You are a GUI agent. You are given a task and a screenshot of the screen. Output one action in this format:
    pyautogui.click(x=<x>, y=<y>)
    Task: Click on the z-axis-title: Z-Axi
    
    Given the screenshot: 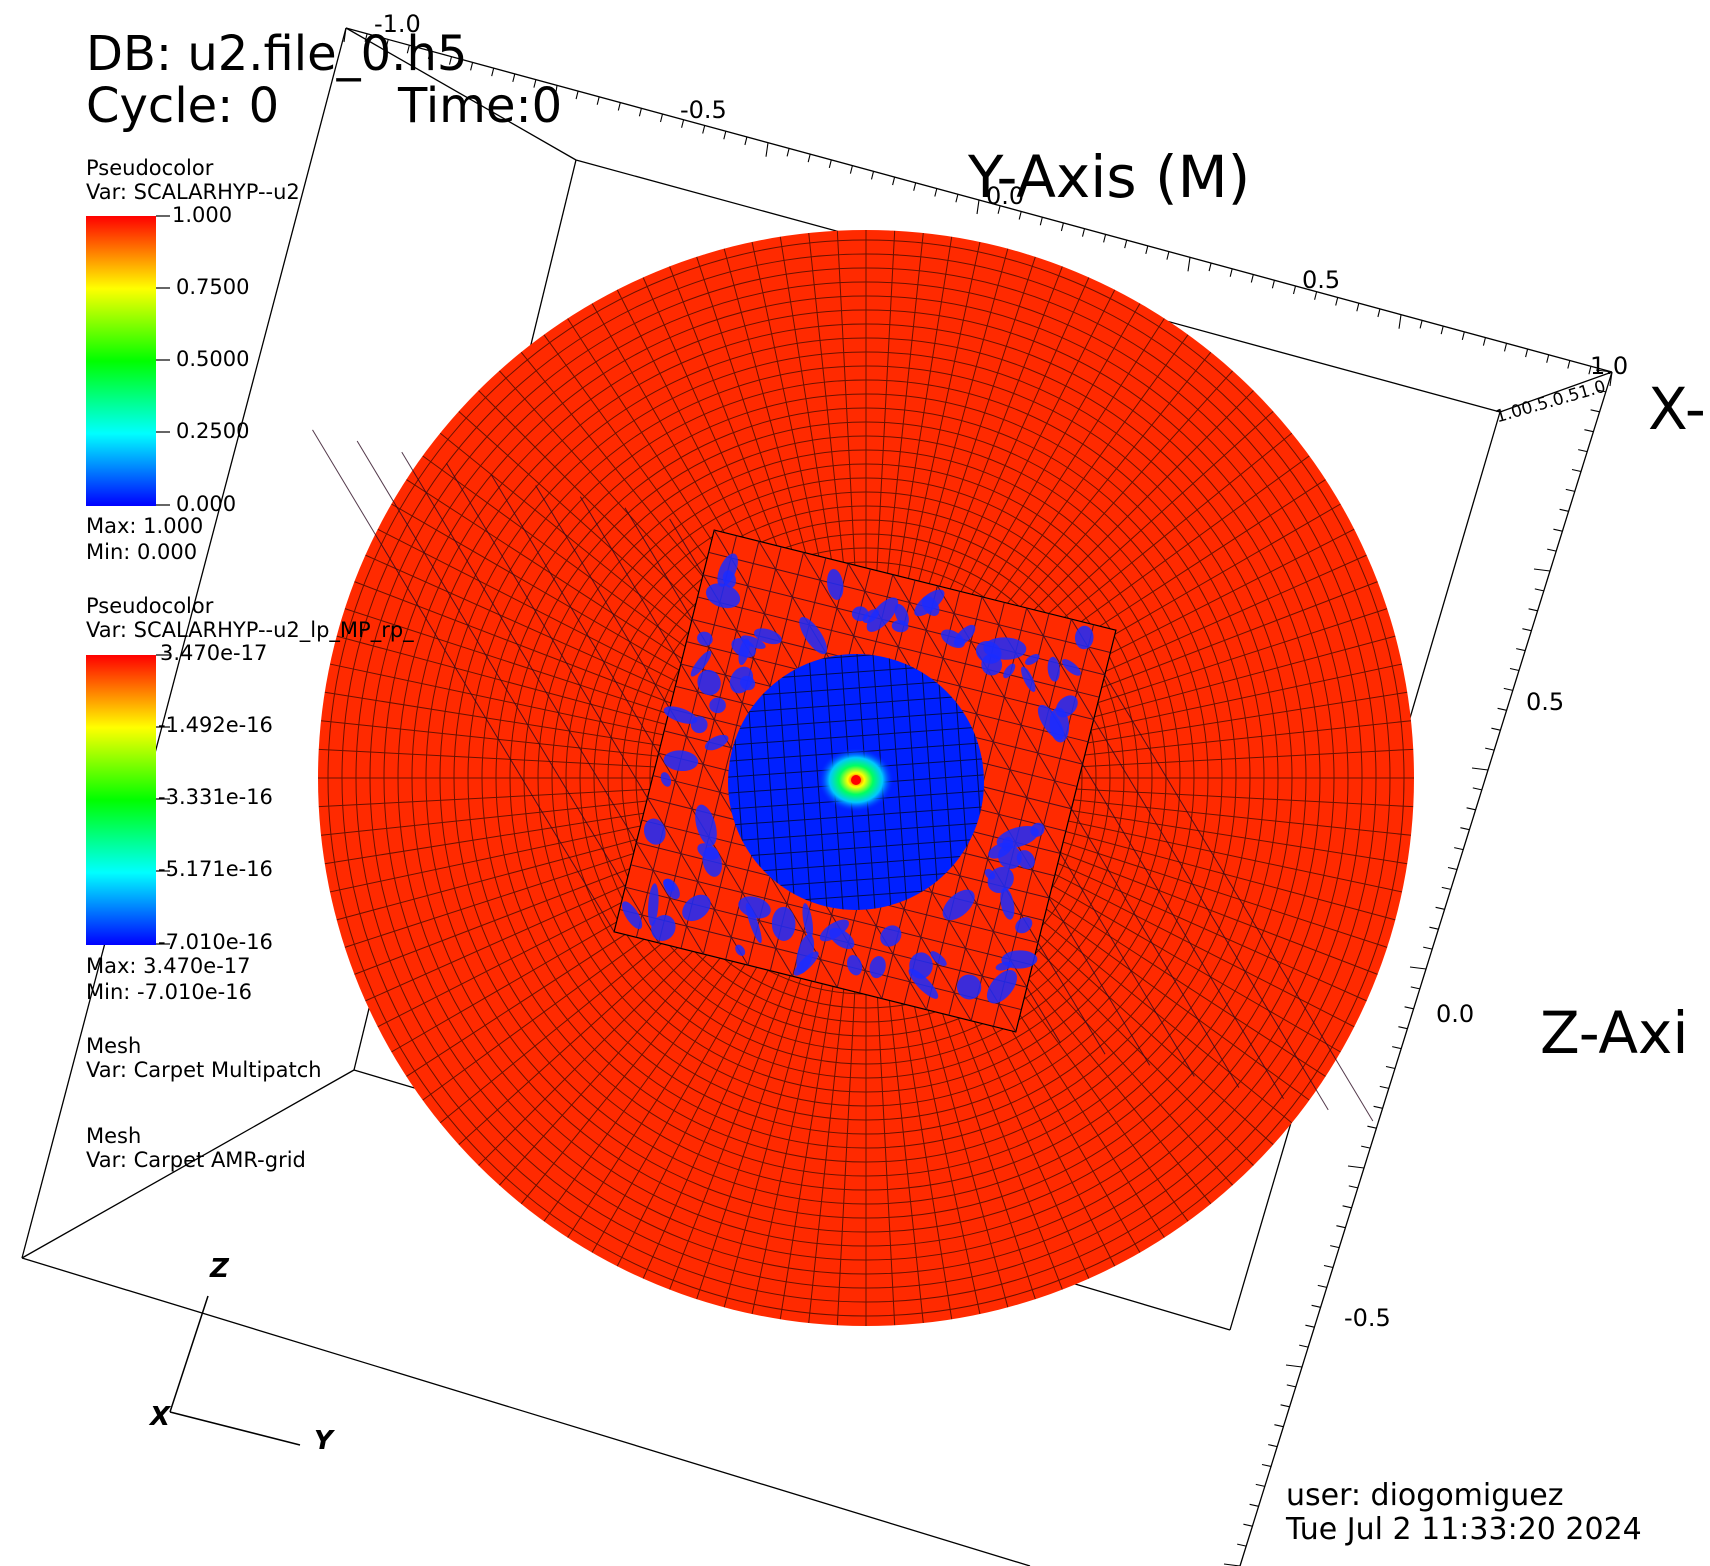 What is the action you would take?
    pyautogui.click(x=1614, y=1033)
    